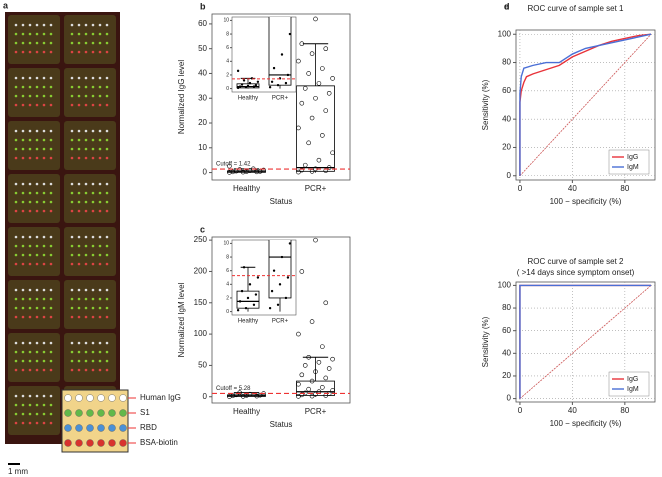  What do you see at coordinates (34, 410) in the screenshot?
I see `tile` at bounding box center [34, 410].